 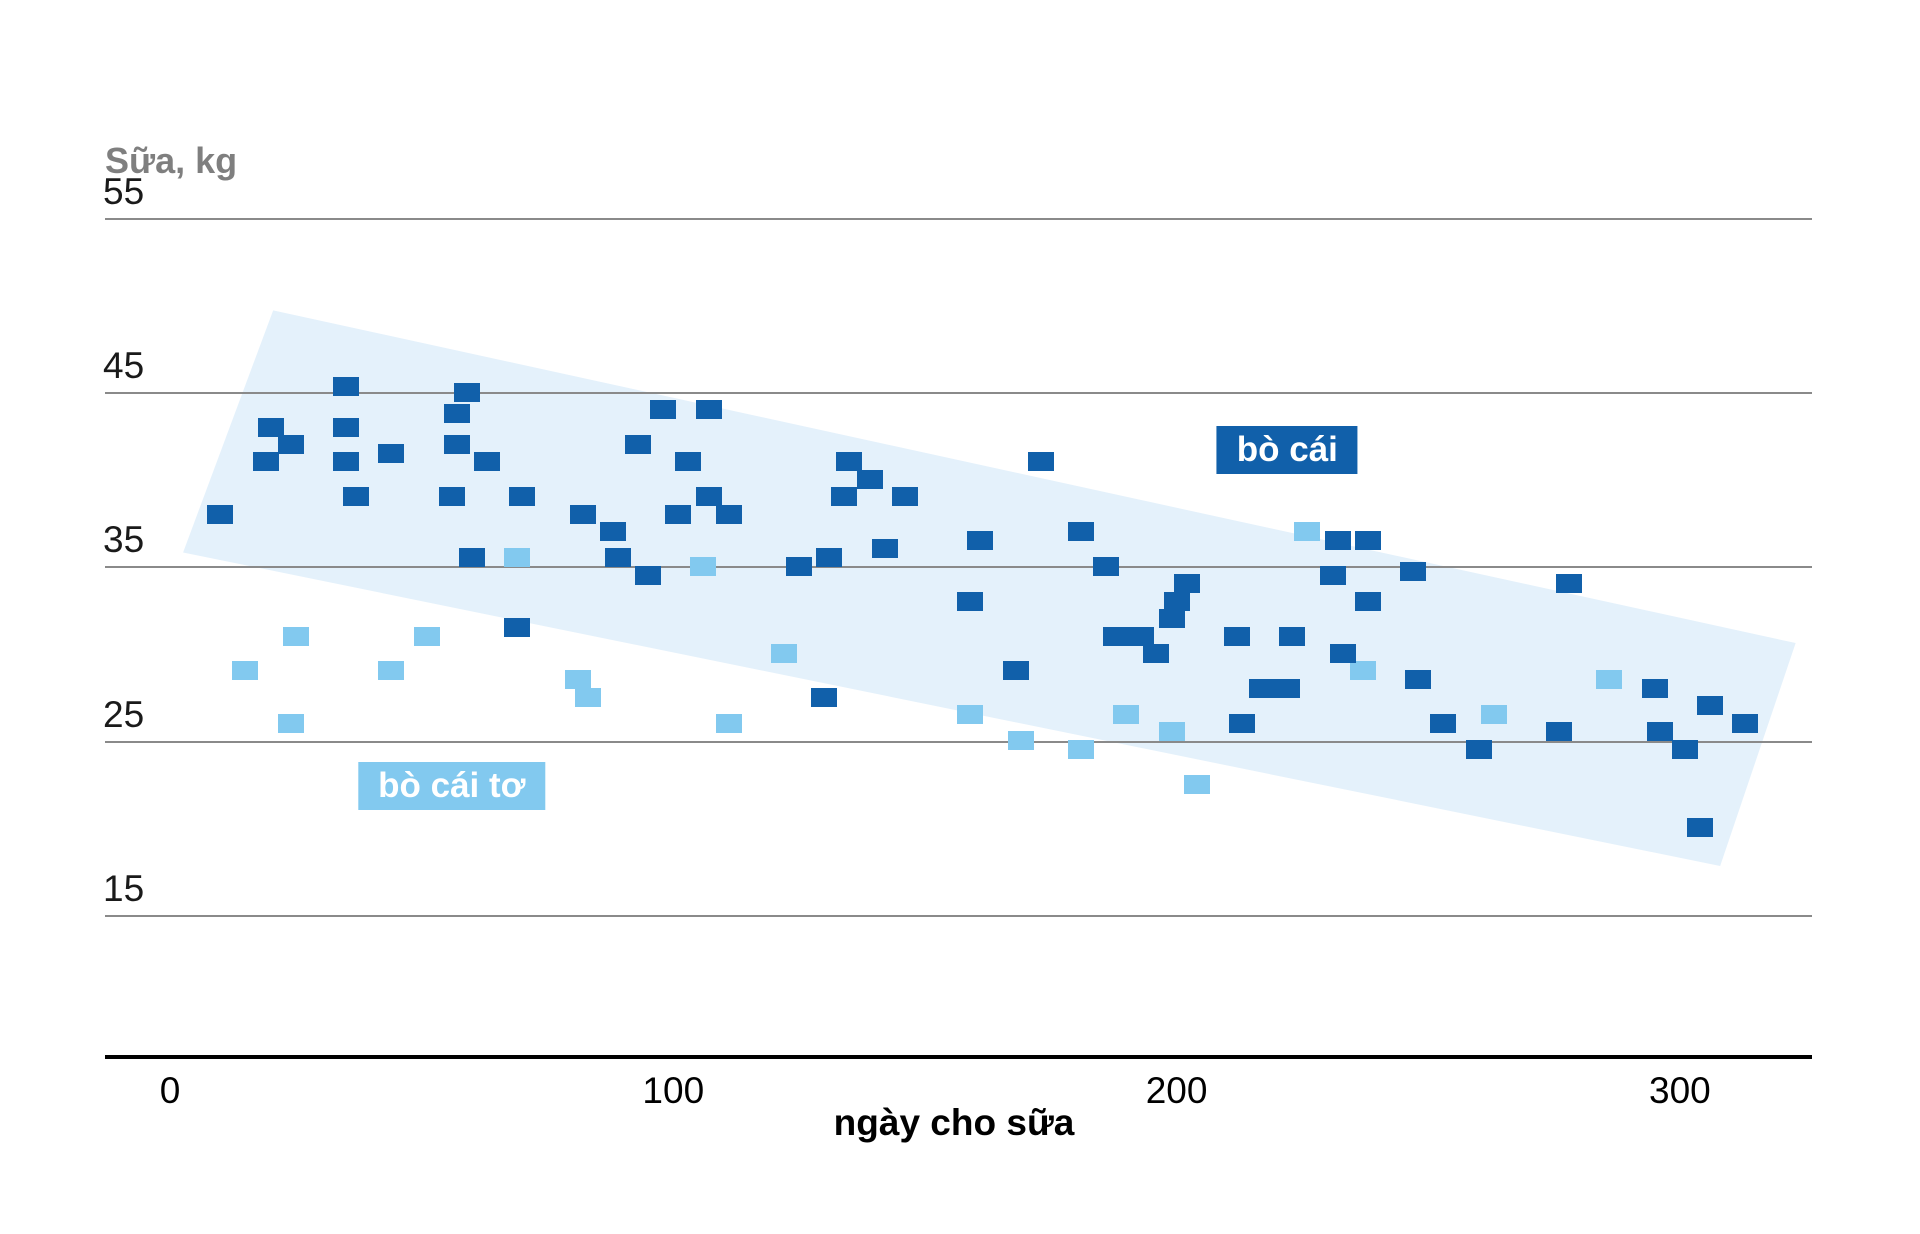 I want to click on y-tick-label-45: 45, so click(x=124, y=366).